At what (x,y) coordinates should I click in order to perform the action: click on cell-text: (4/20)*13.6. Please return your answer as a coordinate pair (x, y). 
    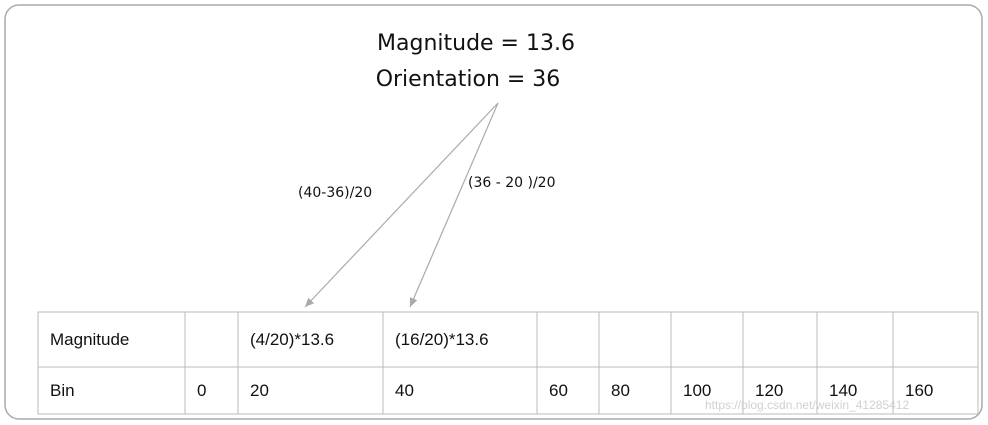
    Looking at the image, I should click on (292, 339).